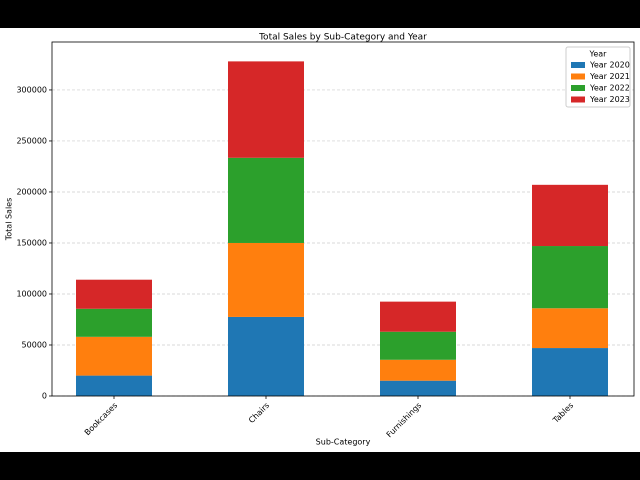  I want to click on y-tick-label: 0, so click(44, 396).